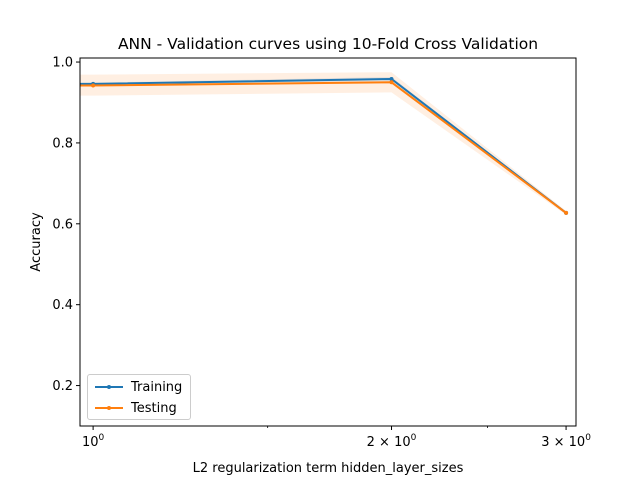 The width and height of the screenshot is (640, 480). What do you see at coordinates (93, 441) in the screenshot?
I see `x-tick-label: 100` at bounding box center [93, 441].